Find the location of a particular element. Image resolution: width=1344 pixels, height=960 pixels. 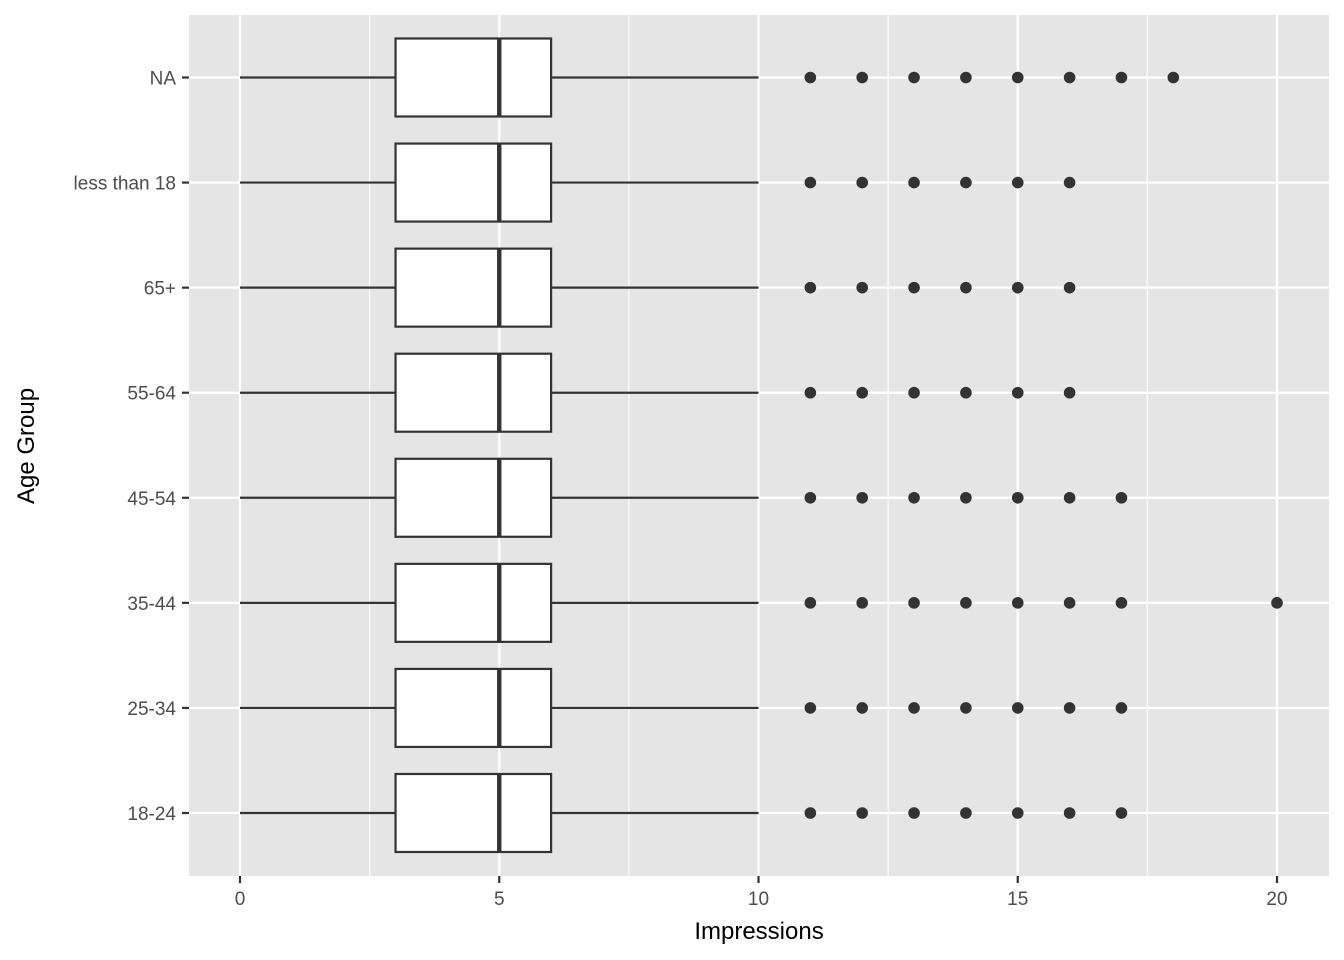

x-tick-label: 20 is located at coordinates (1276, 899).